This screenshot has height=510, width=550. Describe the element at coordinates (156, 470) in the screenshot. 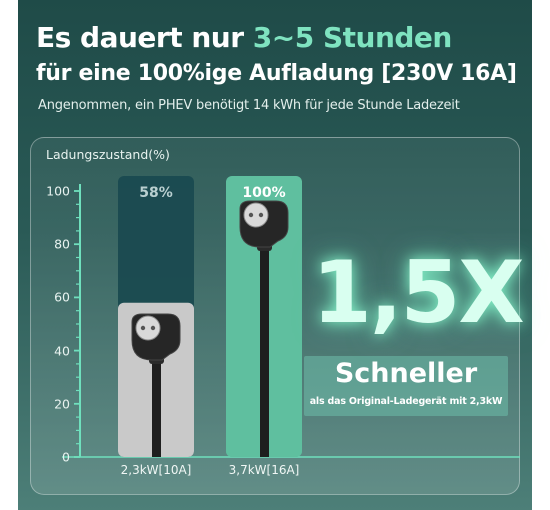

I see `x-tick-label: 2,3kW[10A]` at that location.